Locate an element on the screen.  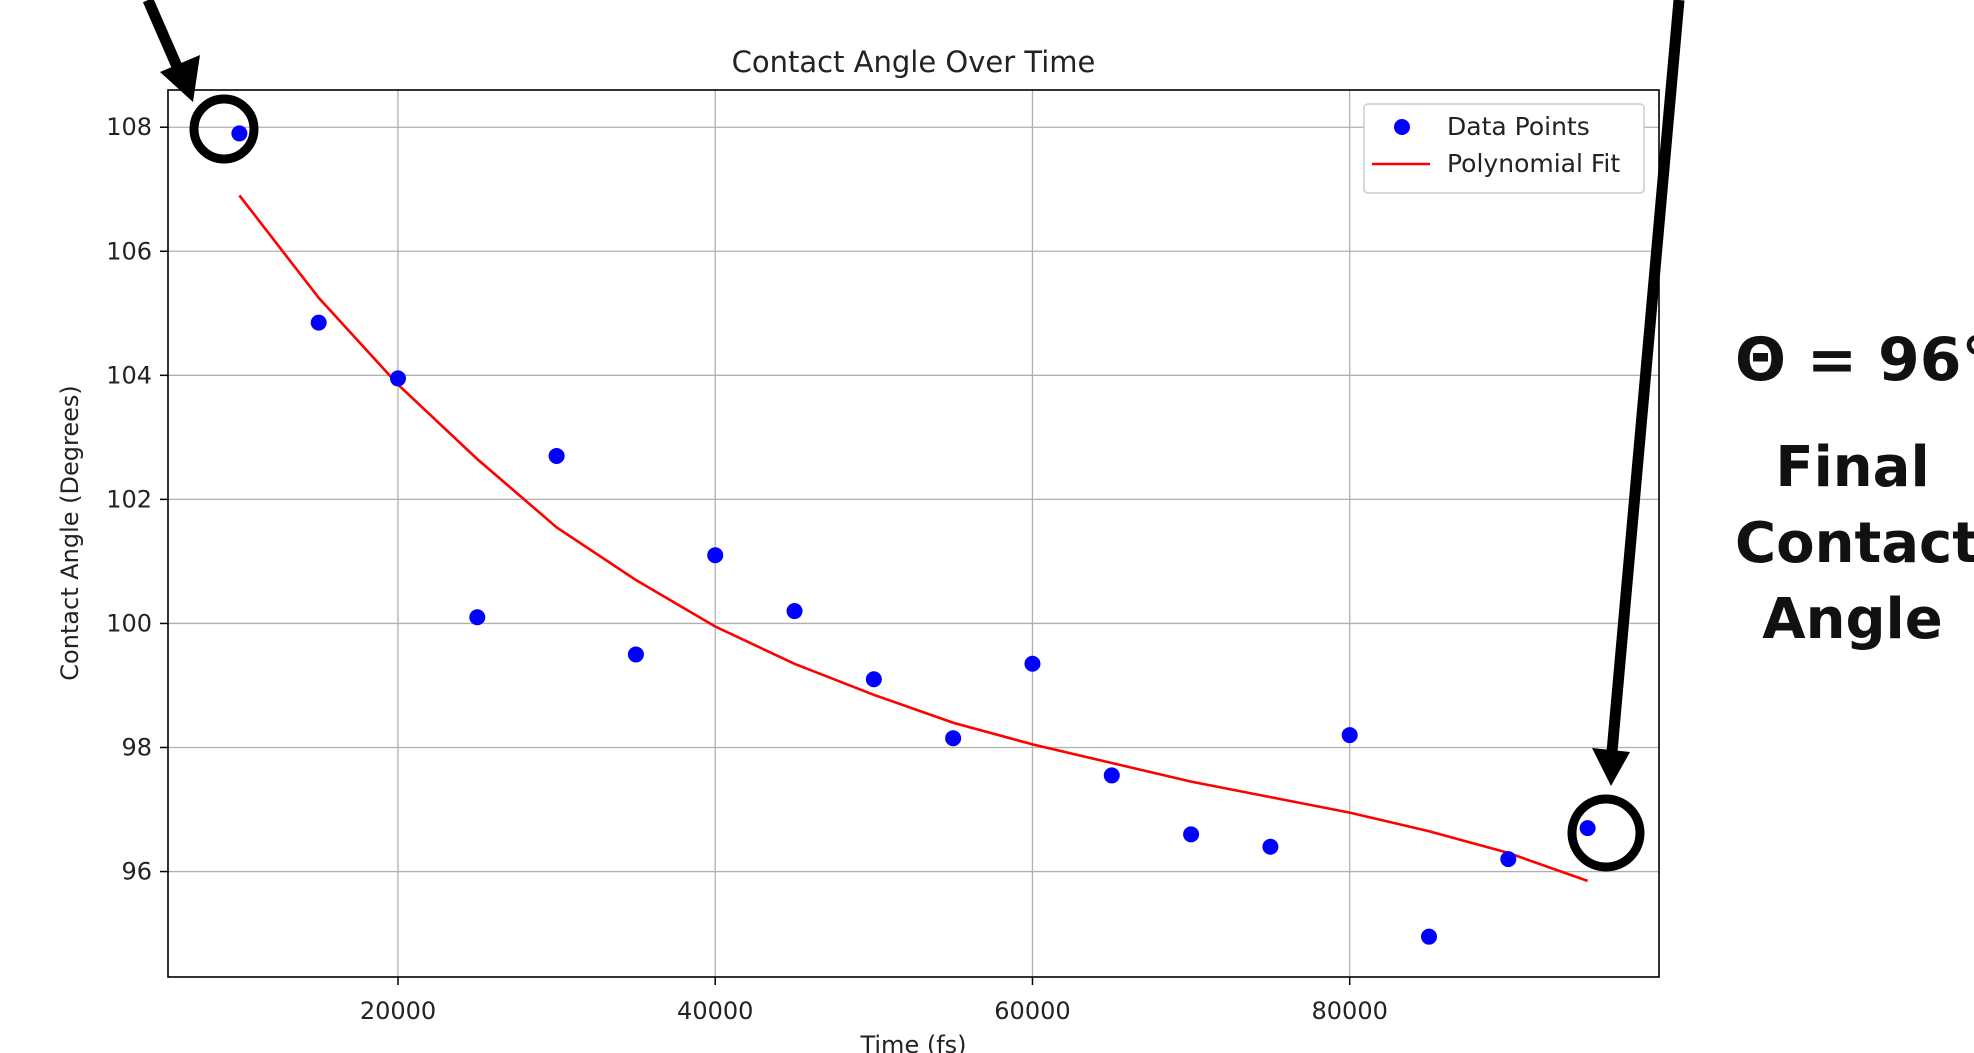
legend: Data Points Polynomial Fit is located at coordinates (1504, 148).